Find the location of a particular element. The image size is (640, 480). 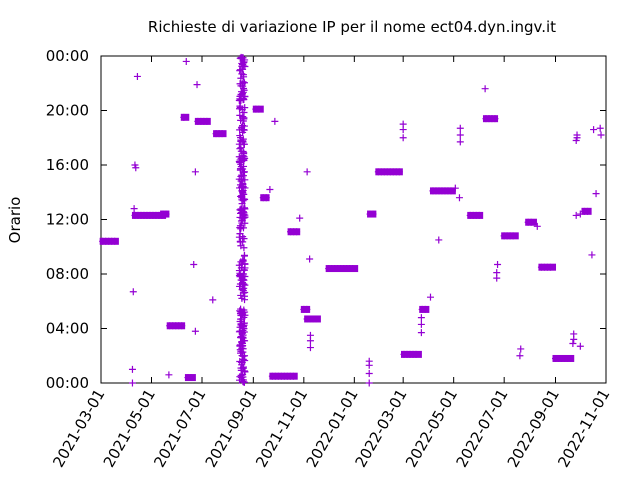

y-tick-label: 16:00 is located at coordinates (67, 165).